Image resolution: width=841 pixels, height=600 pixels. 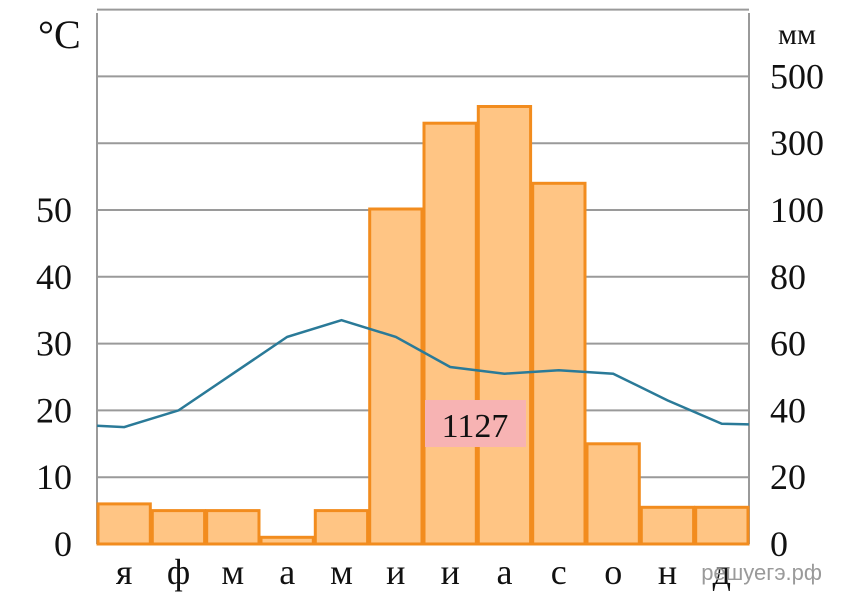 I want to click on month-label: д, so click(x=722, y=572).